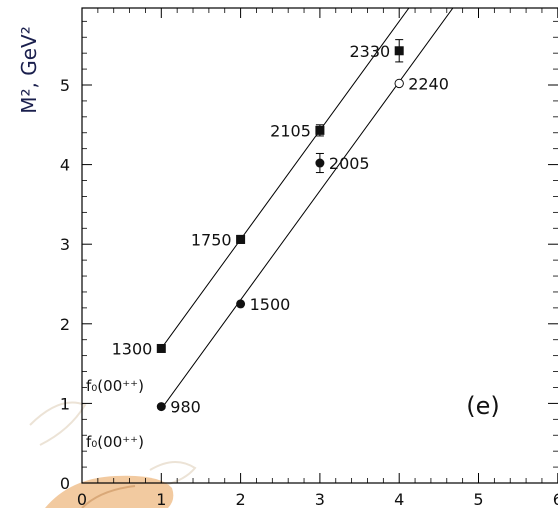 This screenshot has width=558, height=508. Describe the element at coordinates (241, 499) in the screenshot. I see `x-tick-label: 2` at that location.